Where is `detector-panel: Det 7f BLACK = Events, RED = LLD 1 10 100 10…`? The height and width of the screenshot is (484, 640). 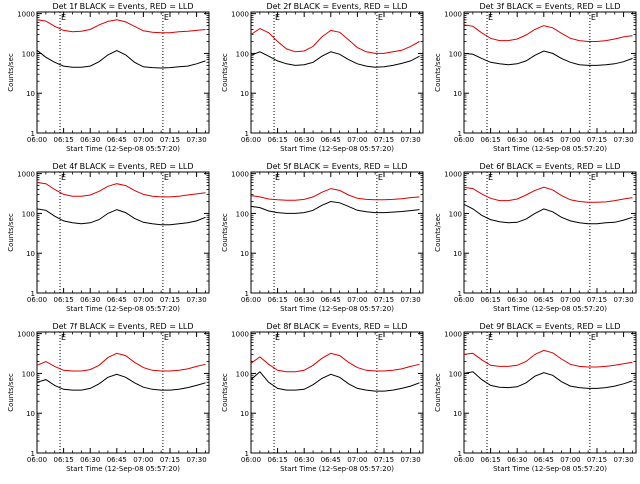
detector-panel: Det 7f BLACK = Events, RED = LLD 1 10 100 10… is located at coordinates (108, 397).